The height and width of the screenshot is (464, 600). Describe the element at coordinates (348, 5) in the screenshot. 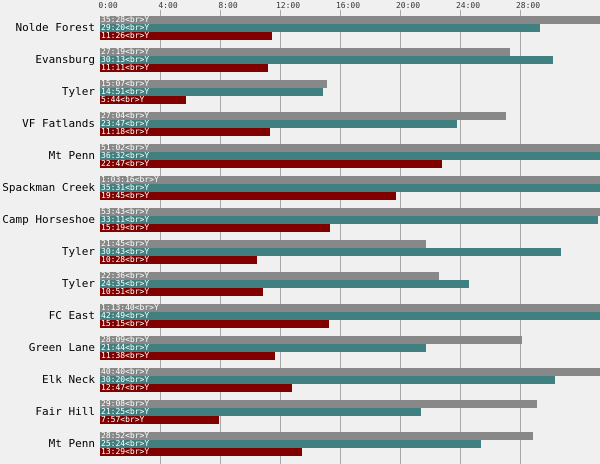

I see `x-tick-label: 16:00` at that location.